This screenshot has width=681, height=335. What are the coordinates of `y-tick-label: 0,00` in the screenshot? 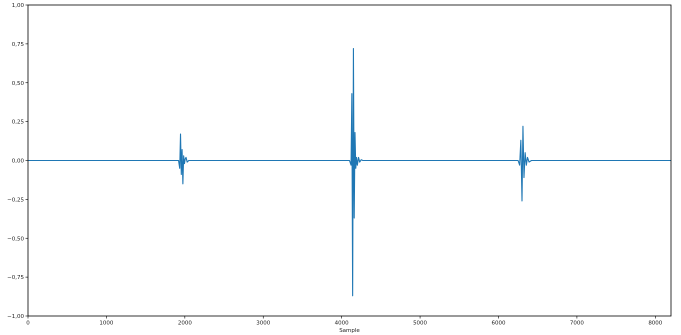 It's located at (18, 162).